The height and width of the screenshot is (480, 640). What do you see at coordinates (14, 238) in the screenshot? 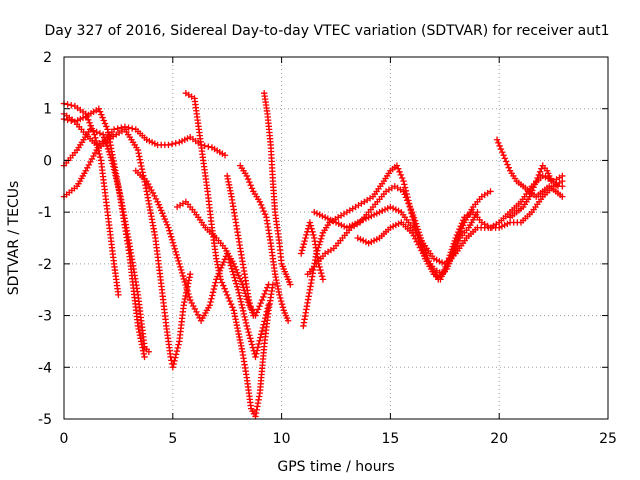
I see `y-axis-label: SDTVAR / TECUs` at bounding box center [14, 238].